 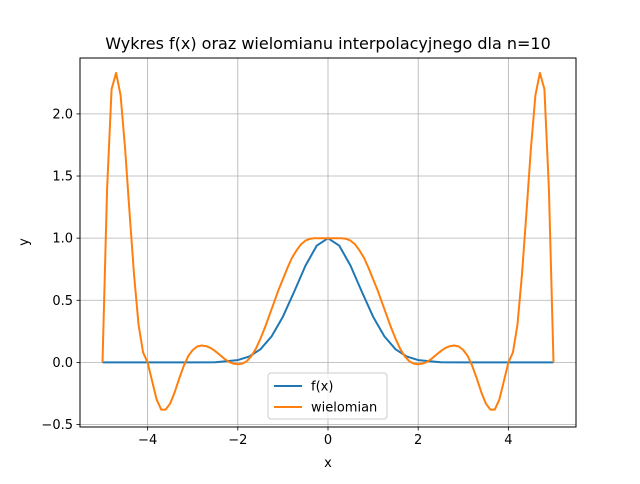 I want to click on x-tick-label: −2, so click(x=237, y=440).